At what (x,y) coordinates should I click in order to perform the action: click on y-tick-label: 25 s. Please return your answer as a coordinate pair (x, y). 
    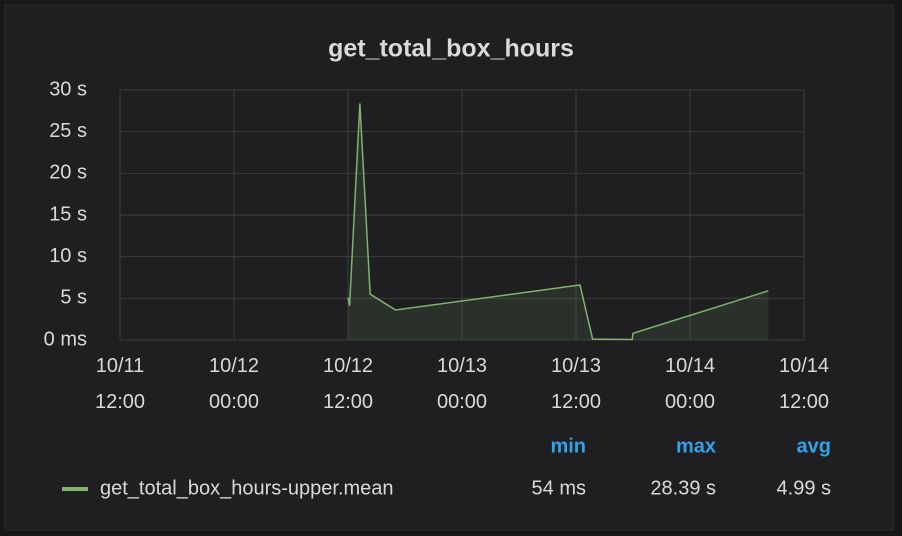
    Looking at the image, I should click on (68, 131).